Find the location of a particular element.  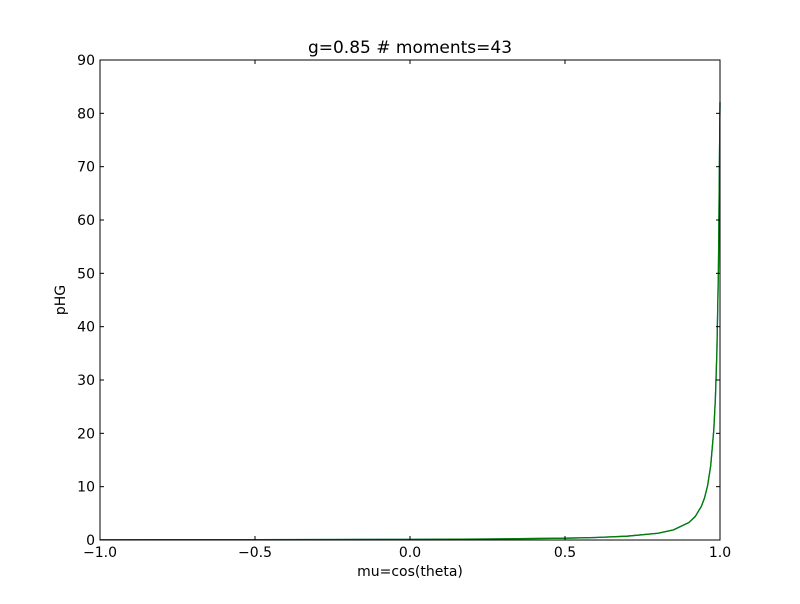

y-tick-label: 80 is located at coordinates (86, 114).